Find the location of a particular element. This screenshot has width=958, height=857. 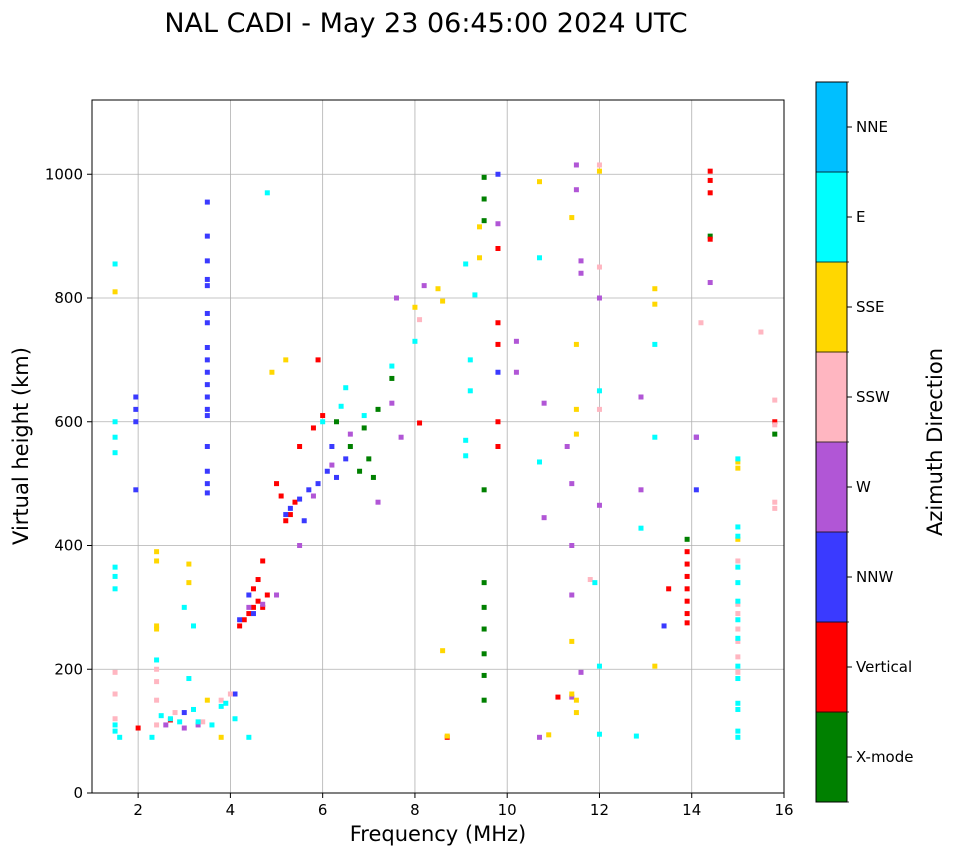

y-tick-label: 600 is located at coordinates (68, 422).